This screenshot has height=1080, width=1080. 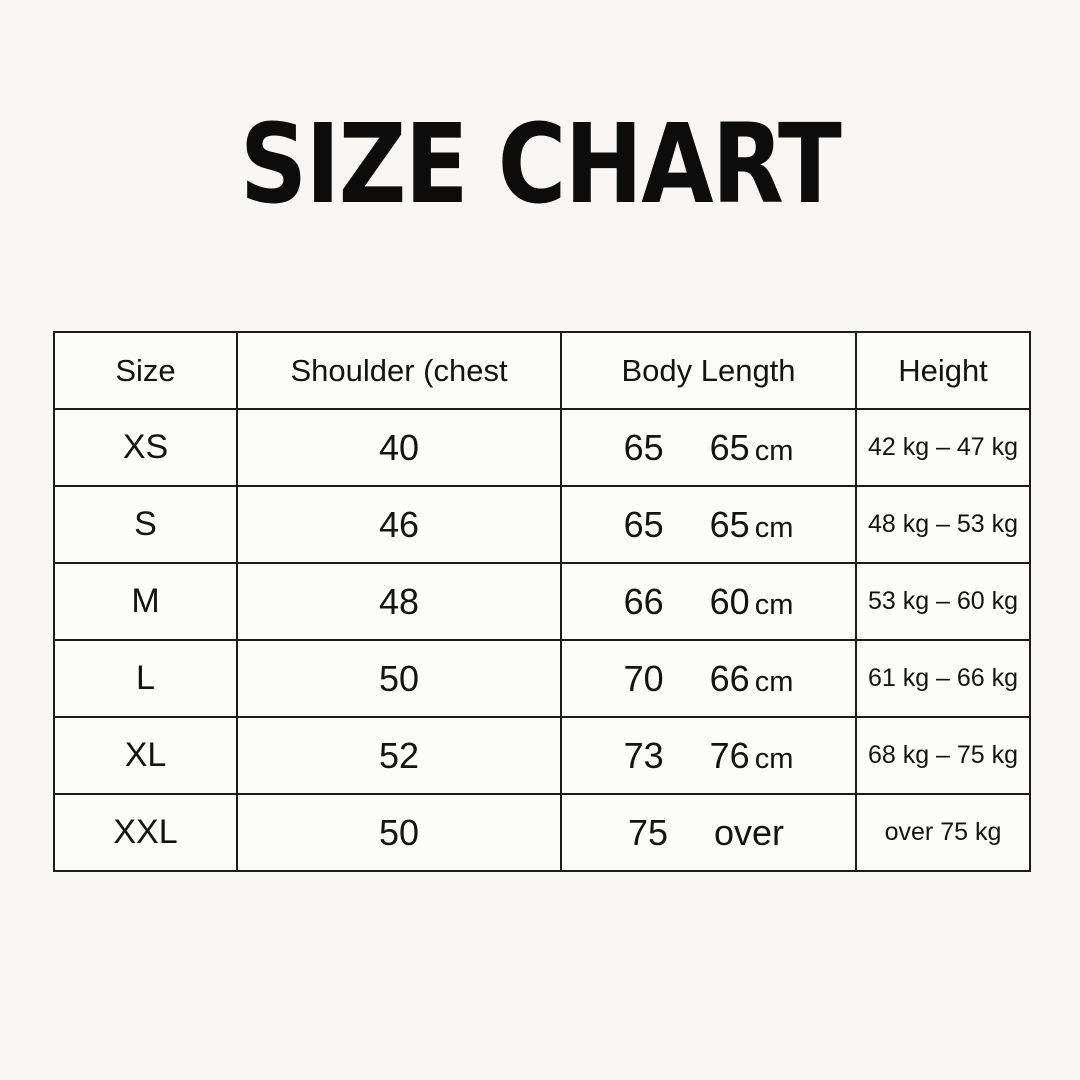 What do you see at coordinates (729, 755) in the screenshot?
I see `body-length-number: 76` at bounding box center [729, 755].